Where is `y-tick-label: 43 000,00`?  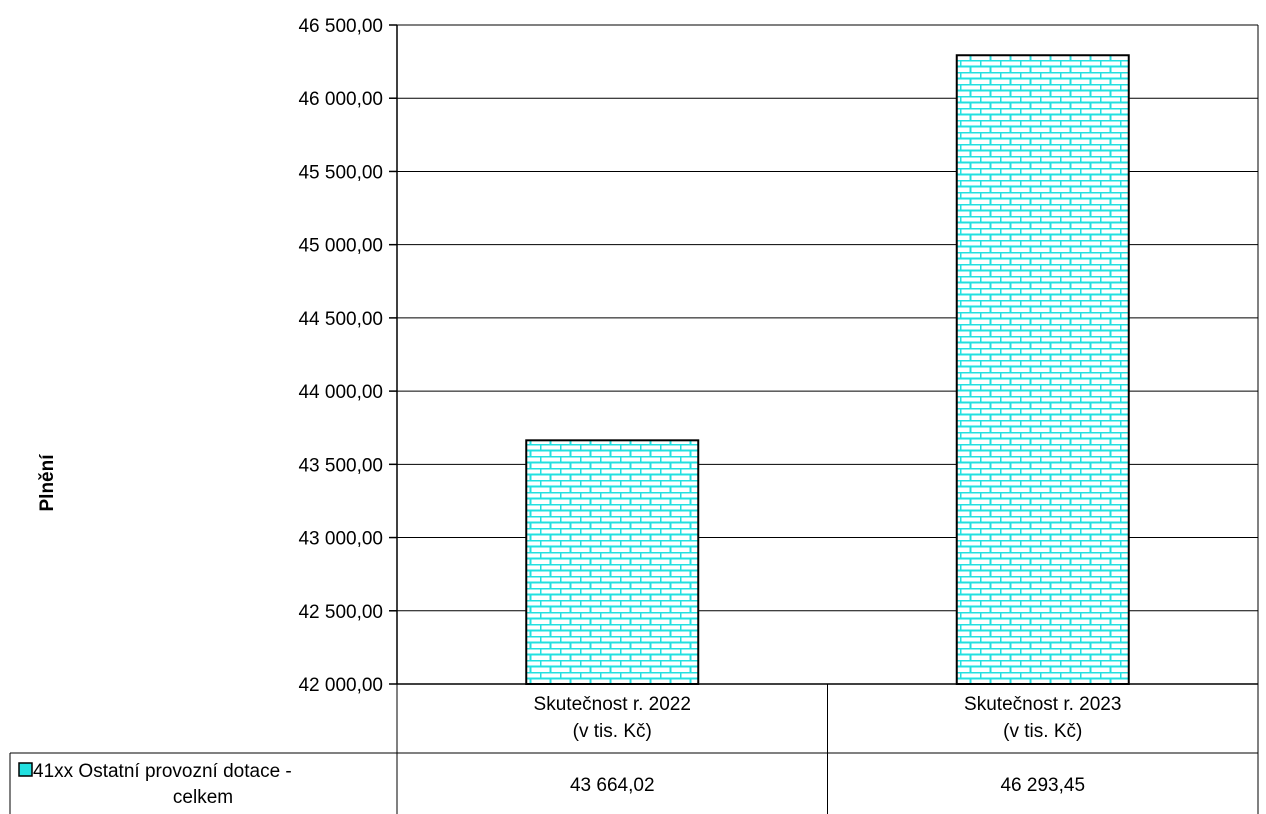
y-tick-label: 43 000,00 is located at coordinates (340, 539).